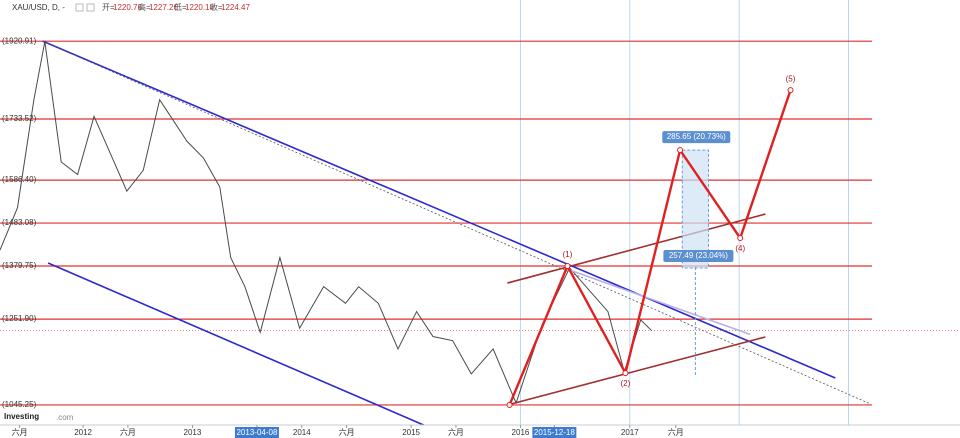 This screenshot has width=960, height=438. What do you see at coordinates (235, 7) in the screenshot?
I see `ohlc-value: 1224.47` at bounding box center [235, 7].